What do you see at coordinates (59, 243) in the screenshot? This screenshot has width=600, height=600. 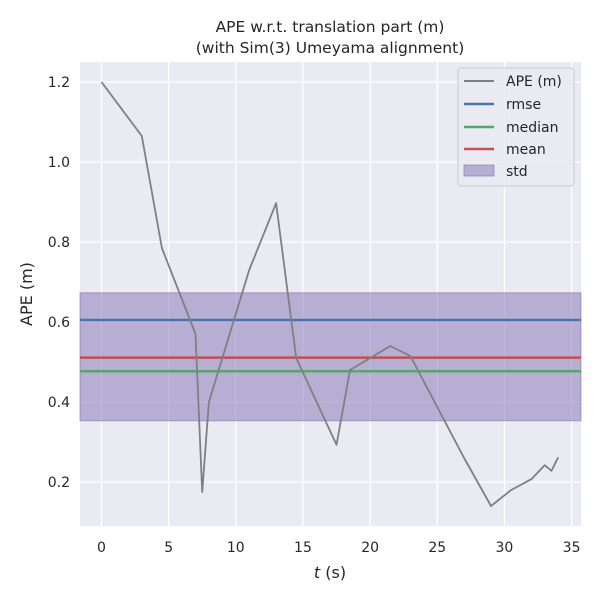 I see `y-tick-label: 0.8` at bounding box center [59, 243].